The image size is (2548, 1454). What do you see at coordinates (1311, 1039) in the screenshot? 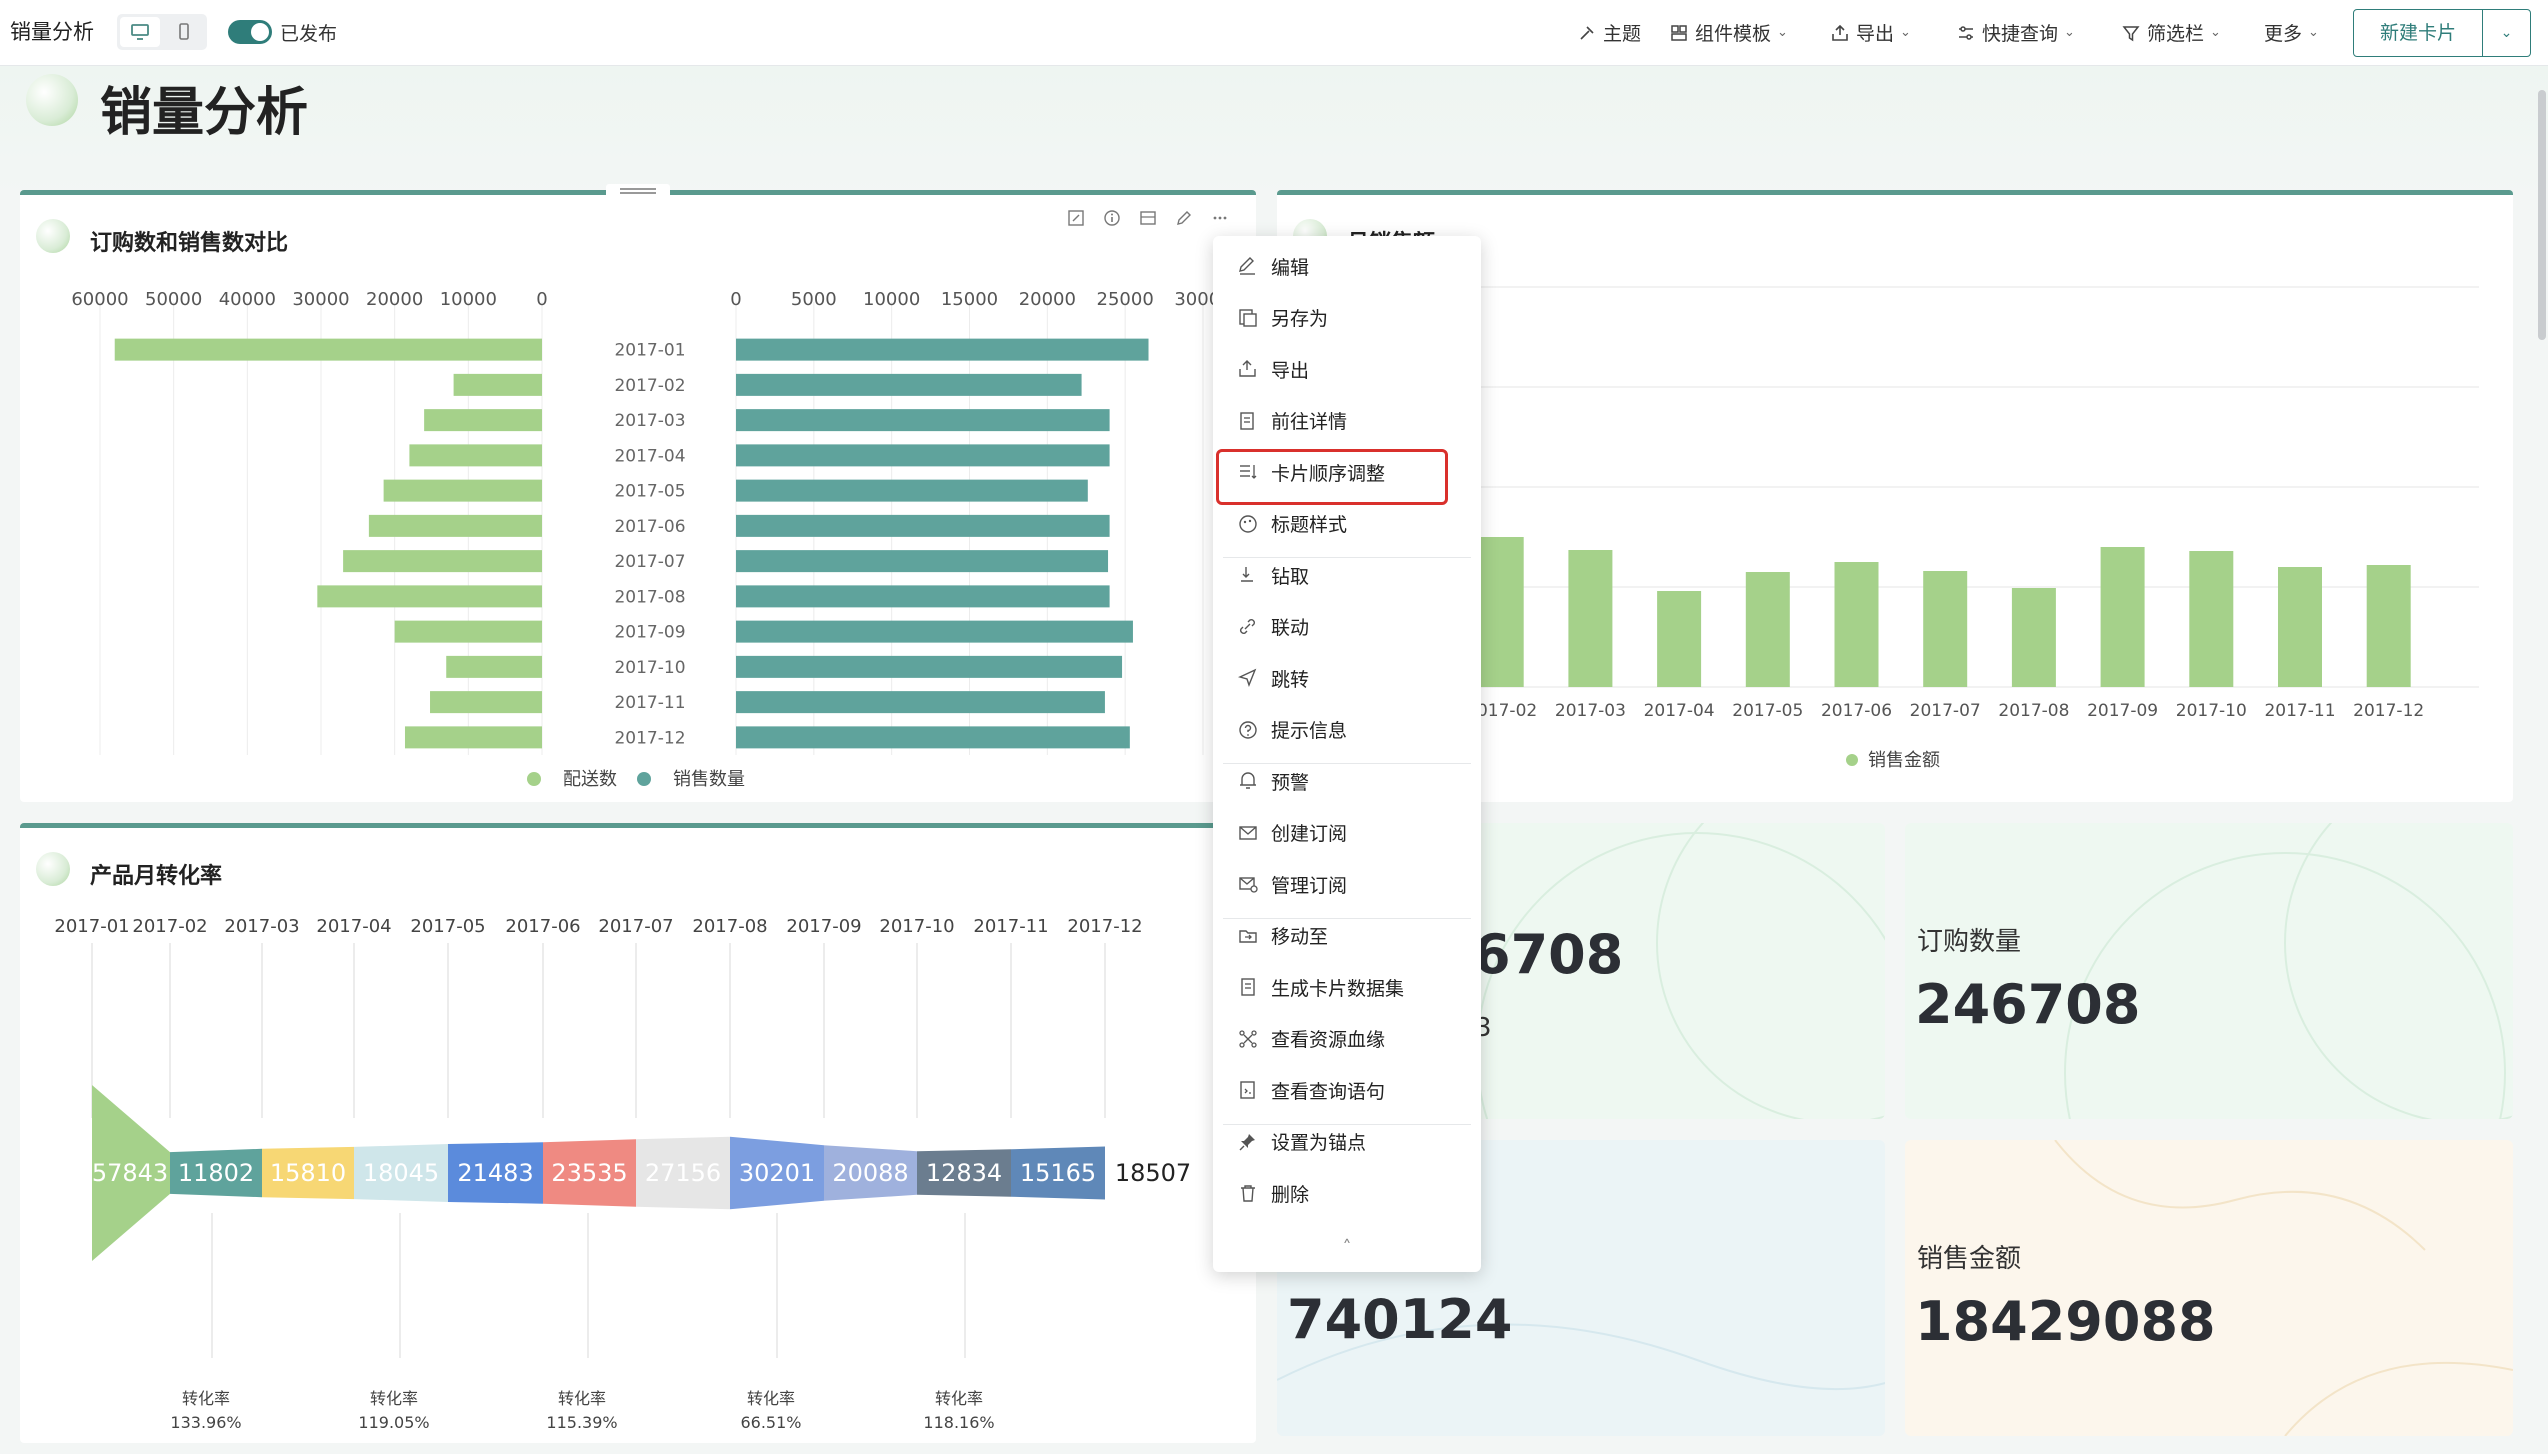
I see `menu-item: 查看资源血缘` at bounding box center [1311, 1039].